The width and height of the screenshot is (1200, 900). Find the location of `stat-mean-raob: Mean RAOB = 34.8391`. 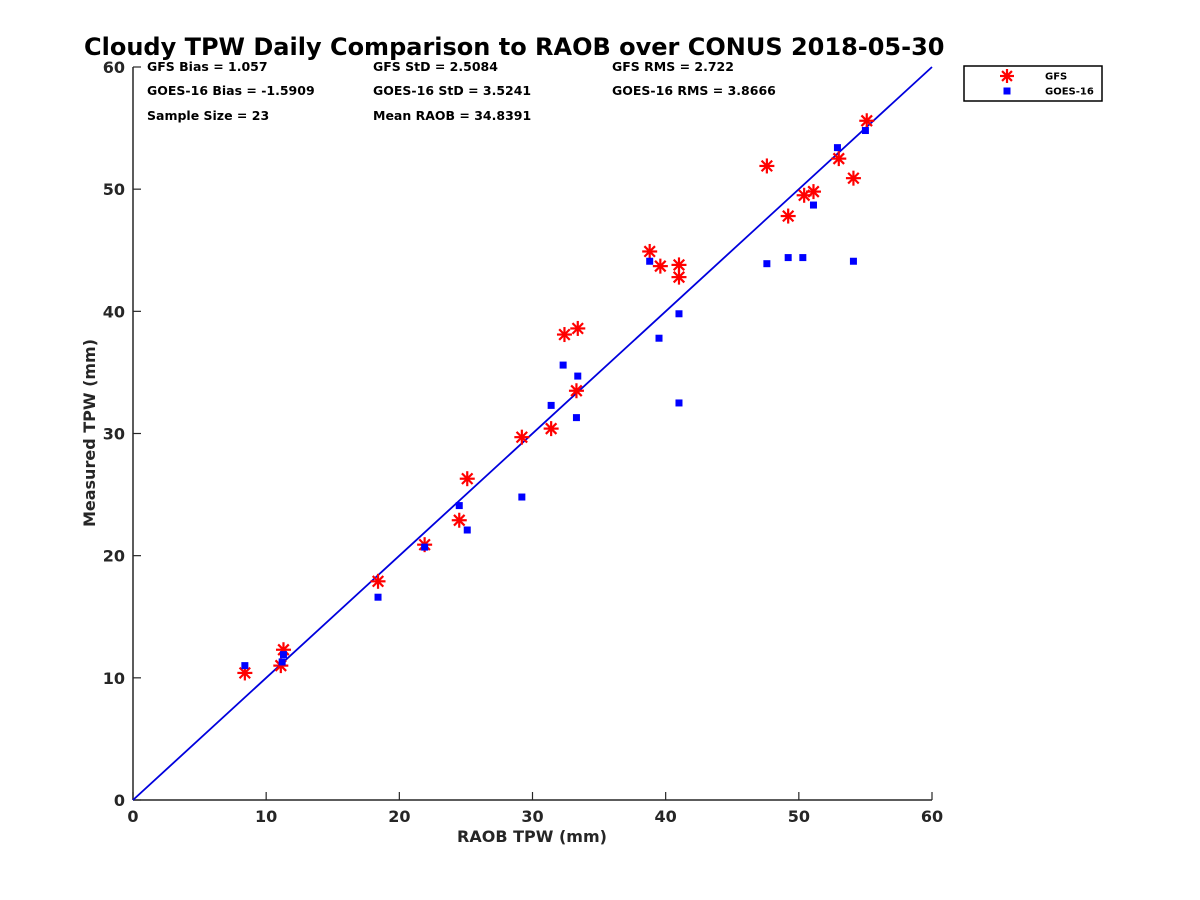

stat-mean-raob: Mean RAOB = 34.8391 is located at coordinates (452, 115).